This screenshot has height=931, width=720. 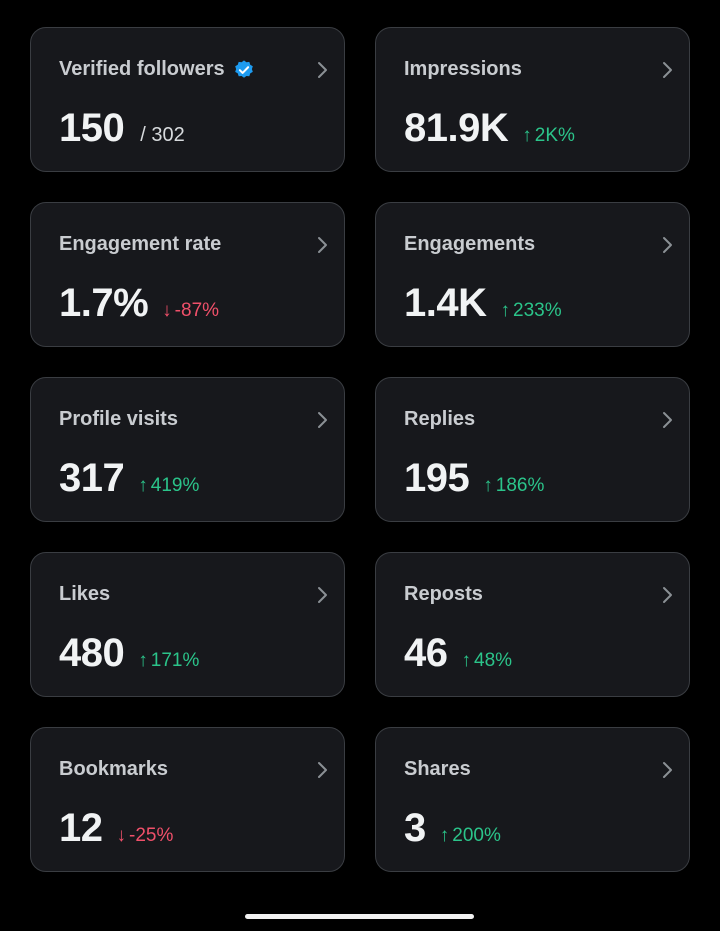 I want to click on card-title: Engagement rate, so click(x=140, y=244).